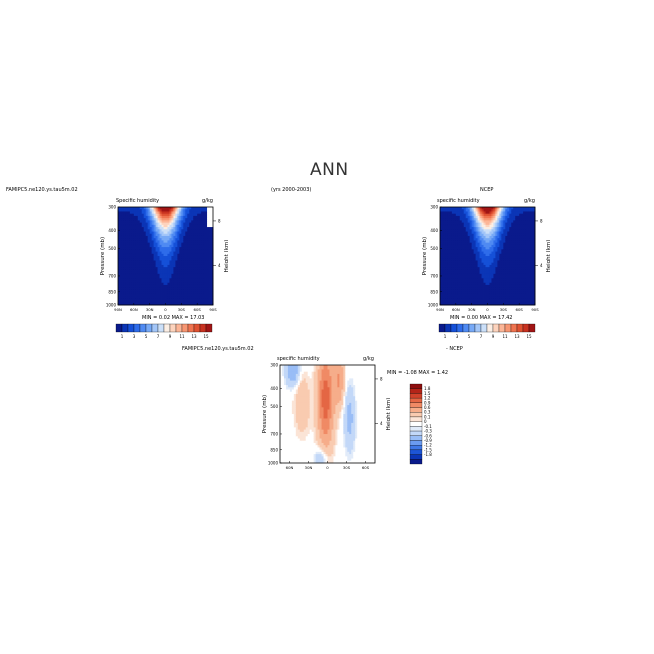  Describe the element at coordinates (469, 336) in the screenshot. I see `colorbar-label: 5` at that location.